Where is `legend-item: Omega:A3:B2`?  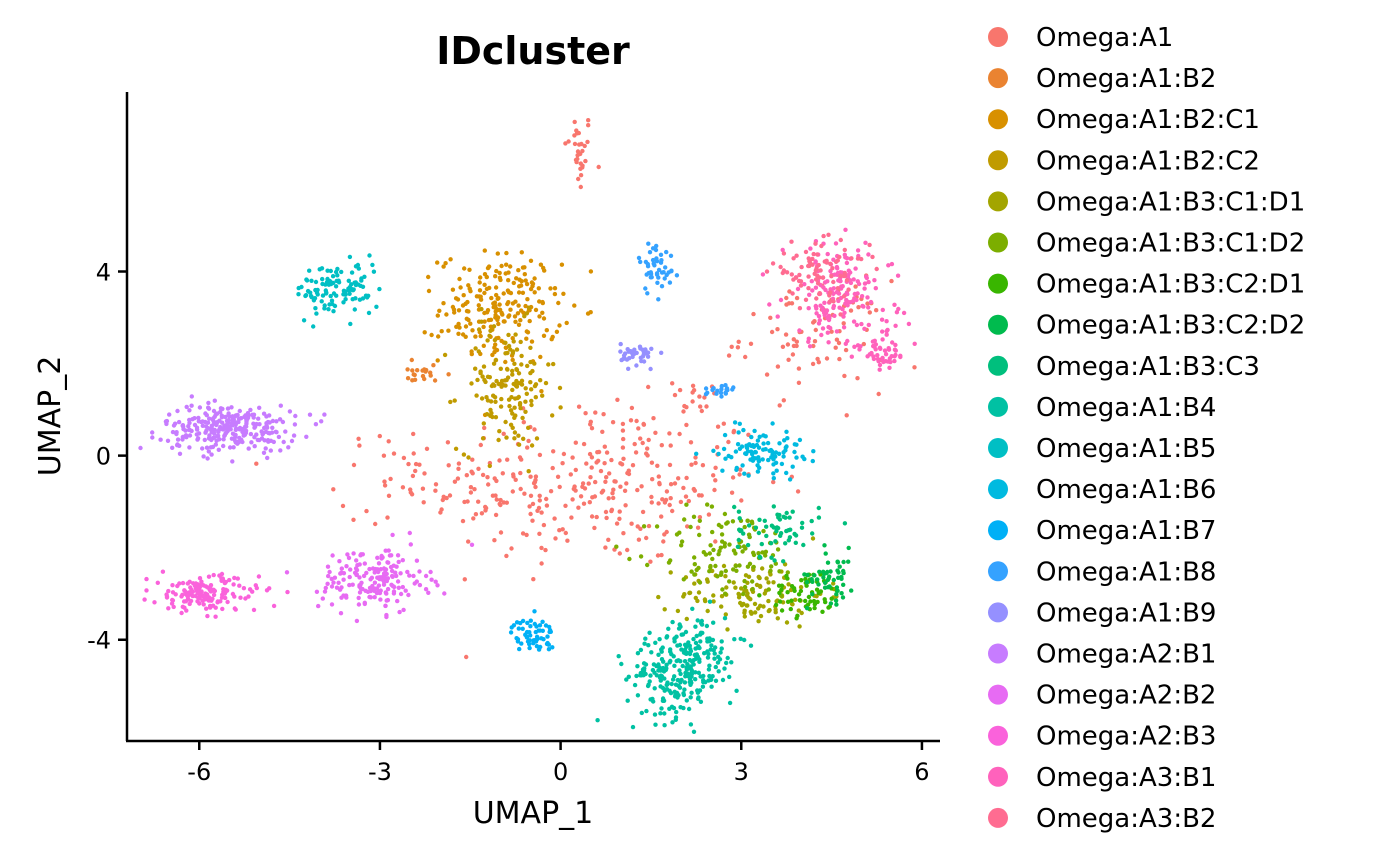
legend-item: Omega:A3:B2 is located at coordinates (1102, 819).